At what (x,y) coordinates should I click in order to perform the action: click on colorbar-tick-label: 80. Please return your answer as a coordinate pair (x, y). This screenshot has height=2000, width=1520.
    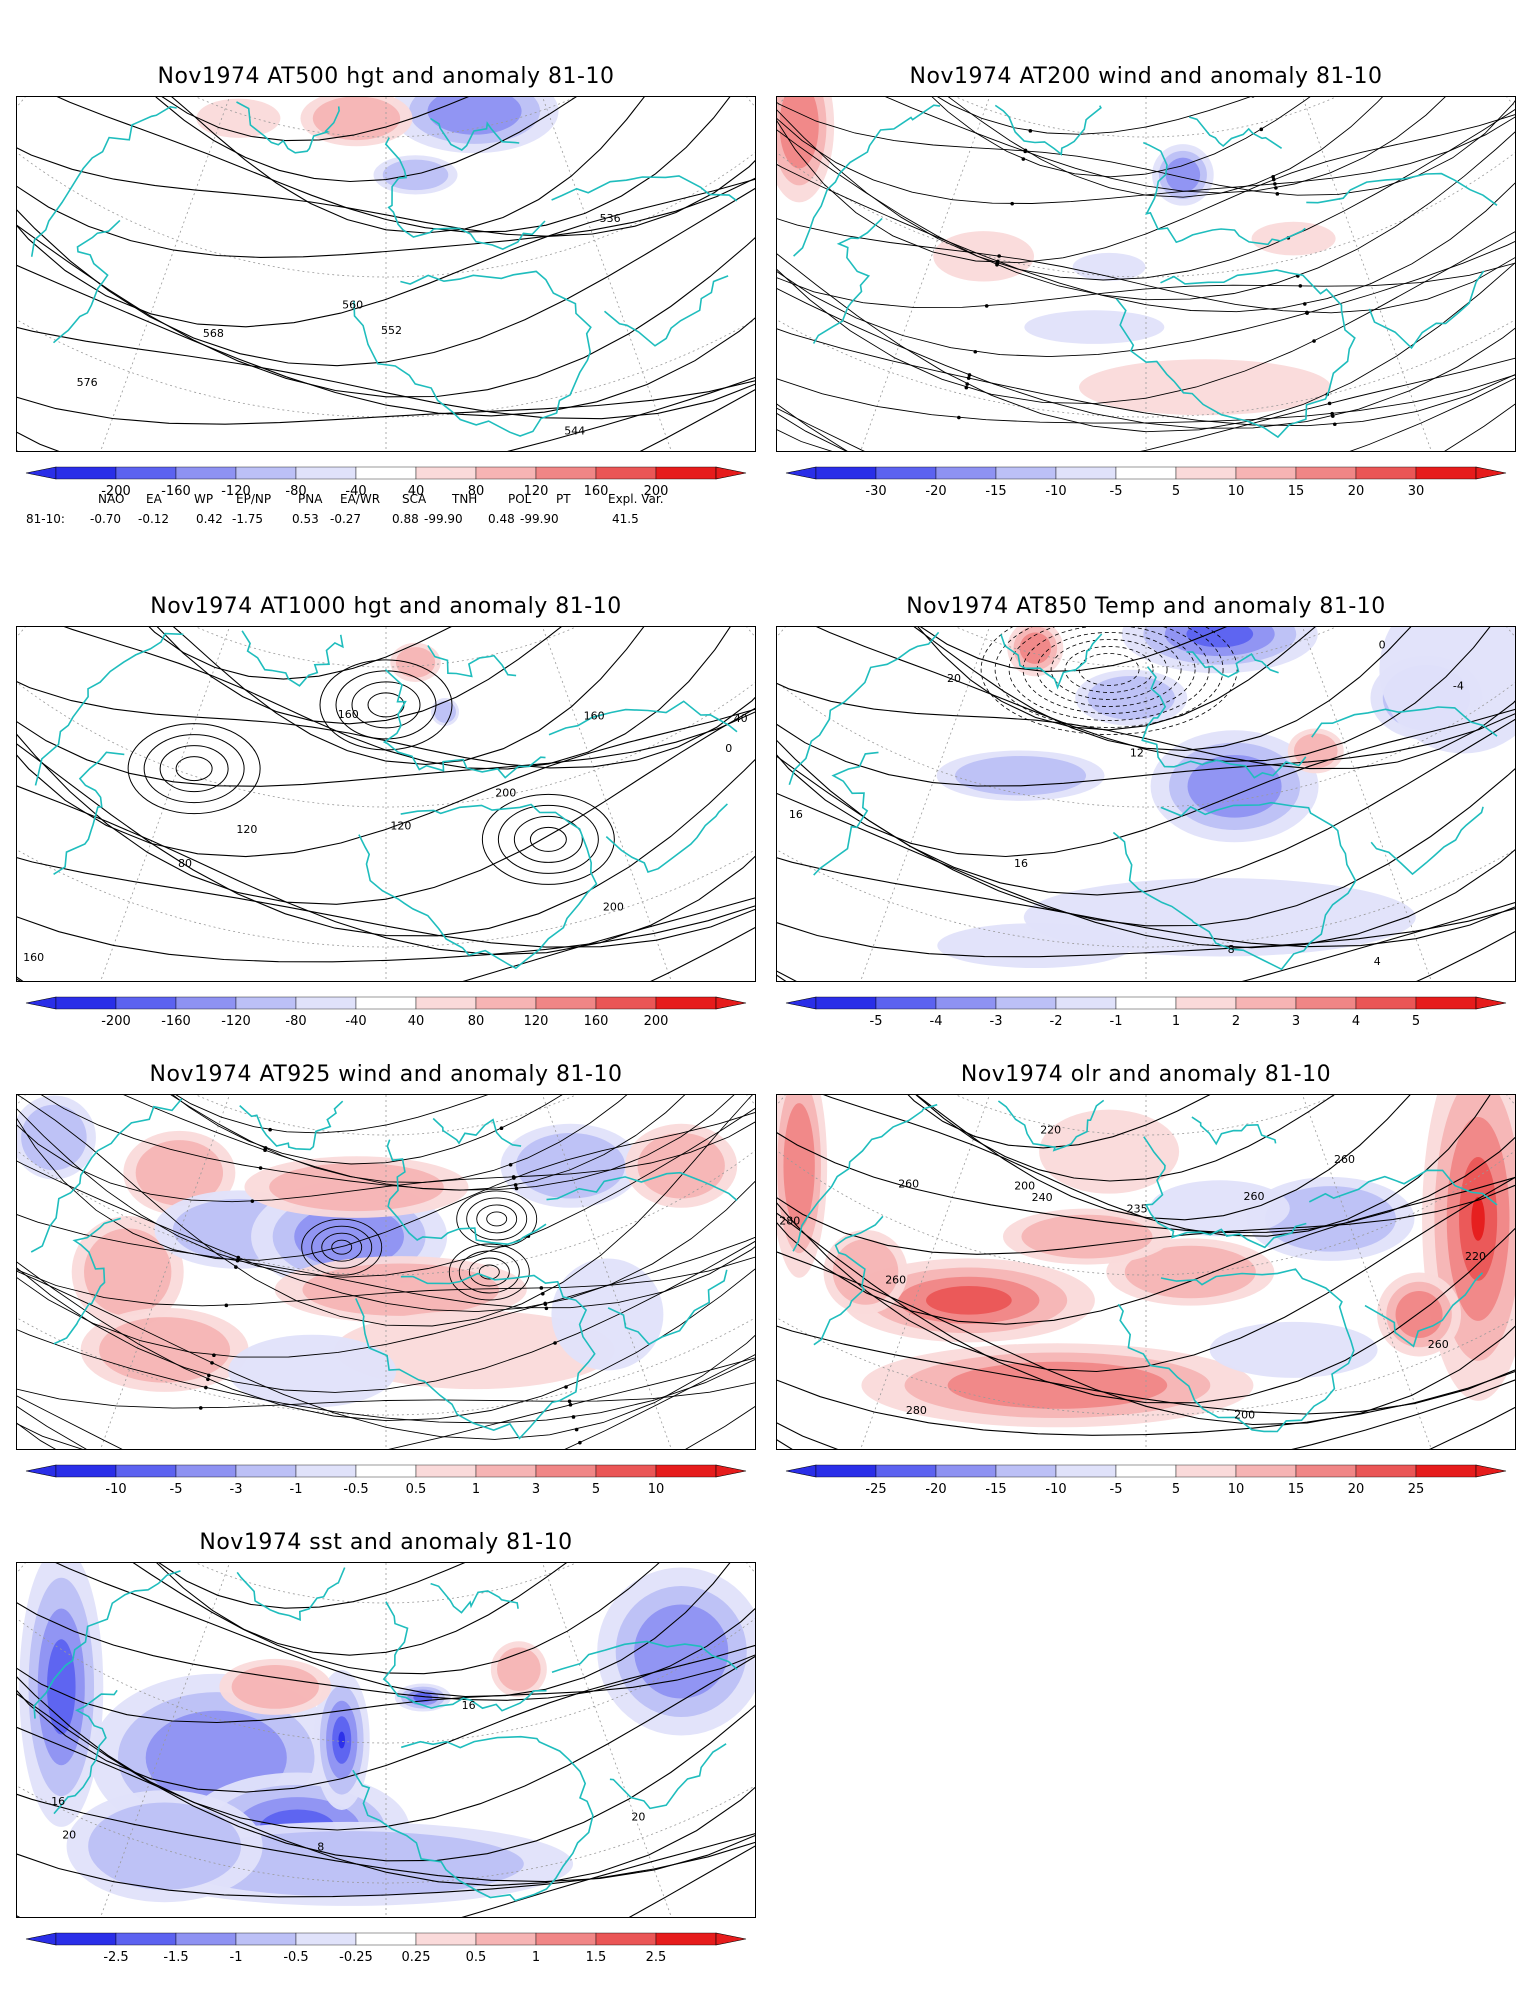
    Looking at the image, I should click on (476, 491).